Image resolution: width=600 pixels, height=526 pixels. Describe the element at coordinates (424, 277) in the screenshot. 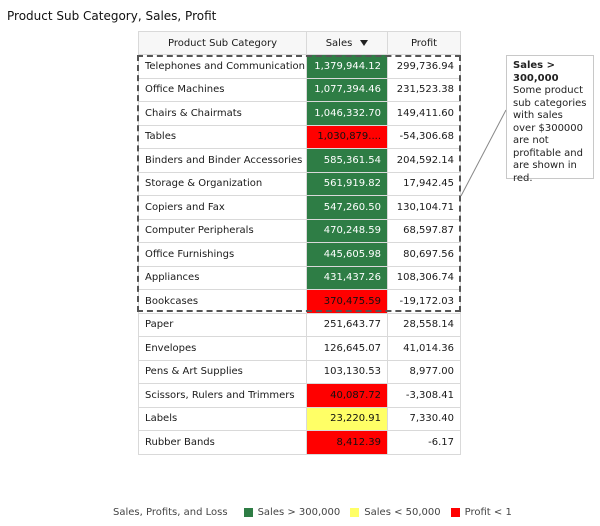

I see `cell-profit: 108,306.74` at that location.